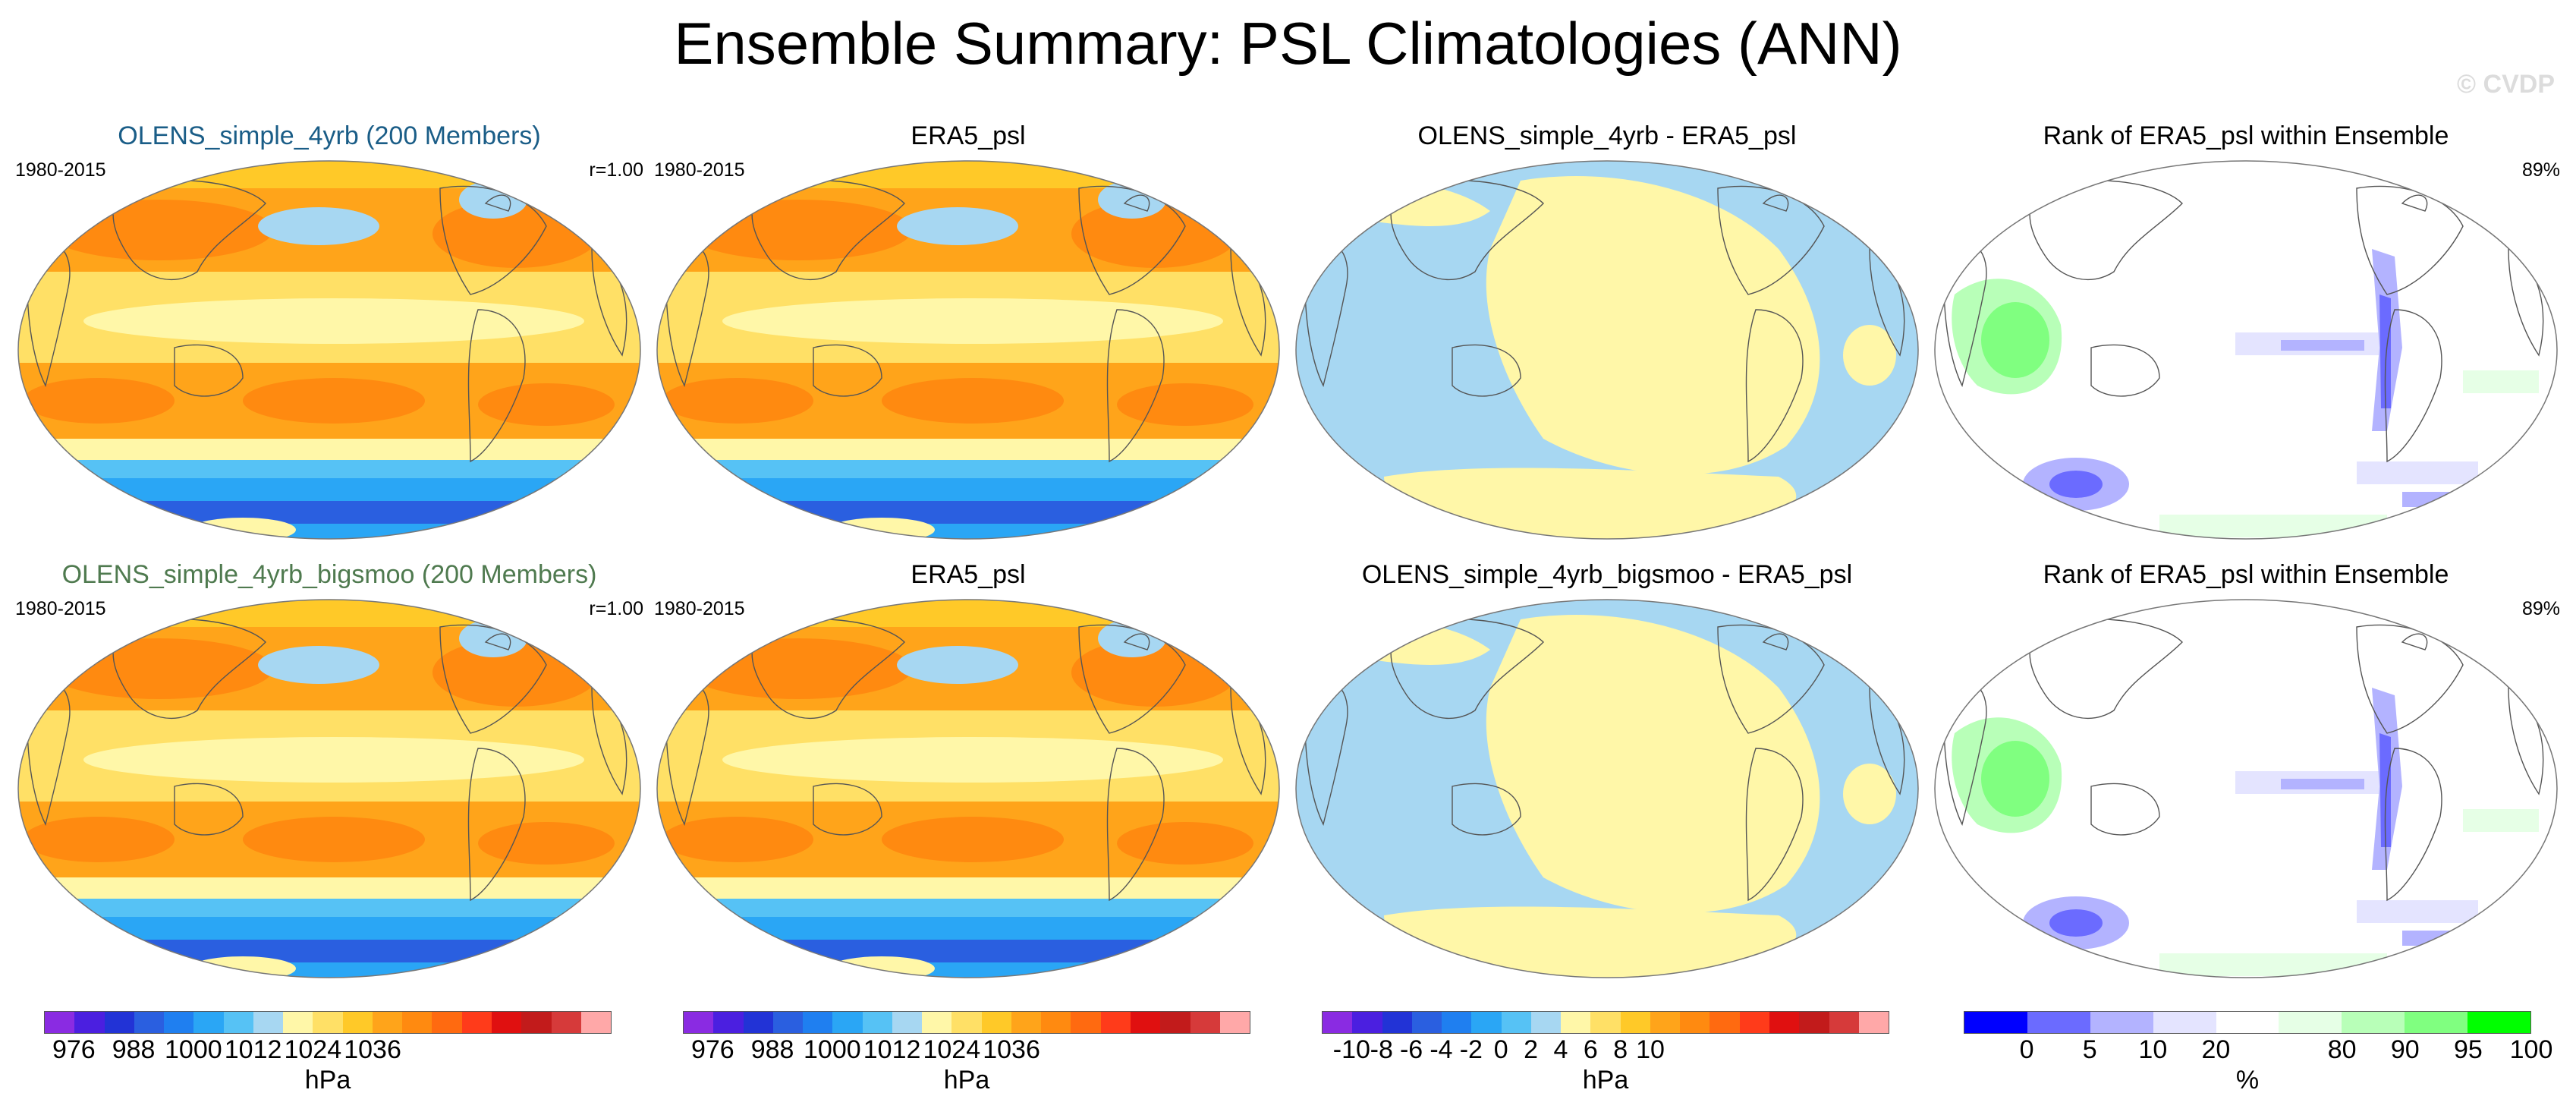 The height and width of the screenshot is (1115, 2576). What do you see at coordinates (2531, 1049) in the screenshot?
I see `colorbar-tick-label: 100` at bounding box center [2531, 1049].